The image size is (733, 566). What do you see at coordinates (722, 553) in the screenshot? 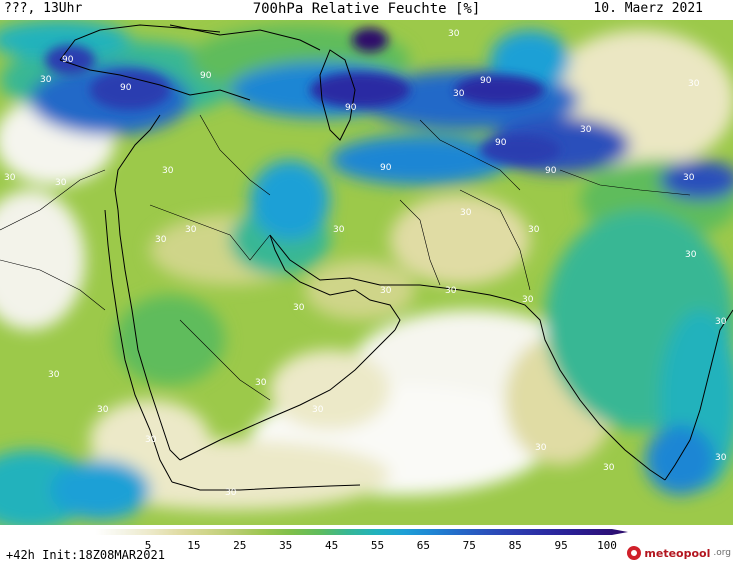
I see `logo-tld: .org` at bounding box center [722, 553].